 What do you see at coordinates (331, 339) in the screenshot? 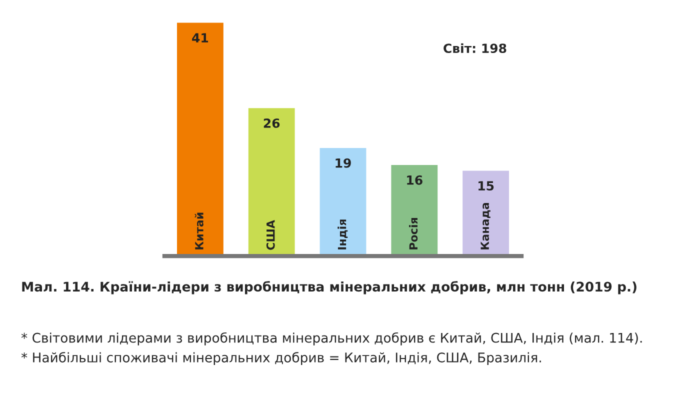
I see `text: * Світовими лідерами з виробництва мінеральних добрив є Китай, США, Індія (мал. 114).` at bounding box center [331, 339].